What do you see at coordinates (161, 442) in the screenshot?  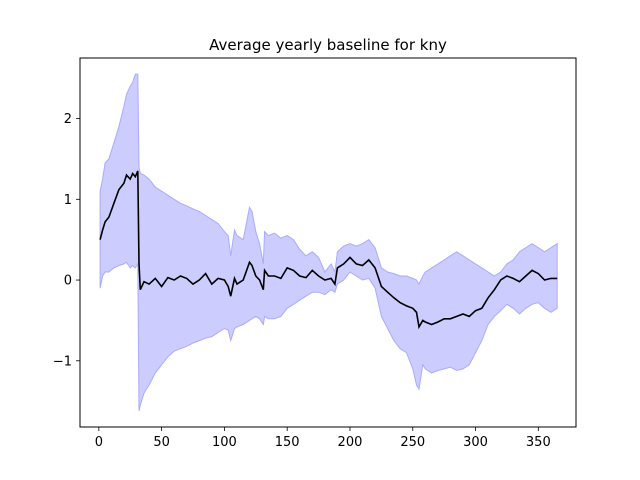 I see `x-tick-label: 50` at bounding box center [161, 442].